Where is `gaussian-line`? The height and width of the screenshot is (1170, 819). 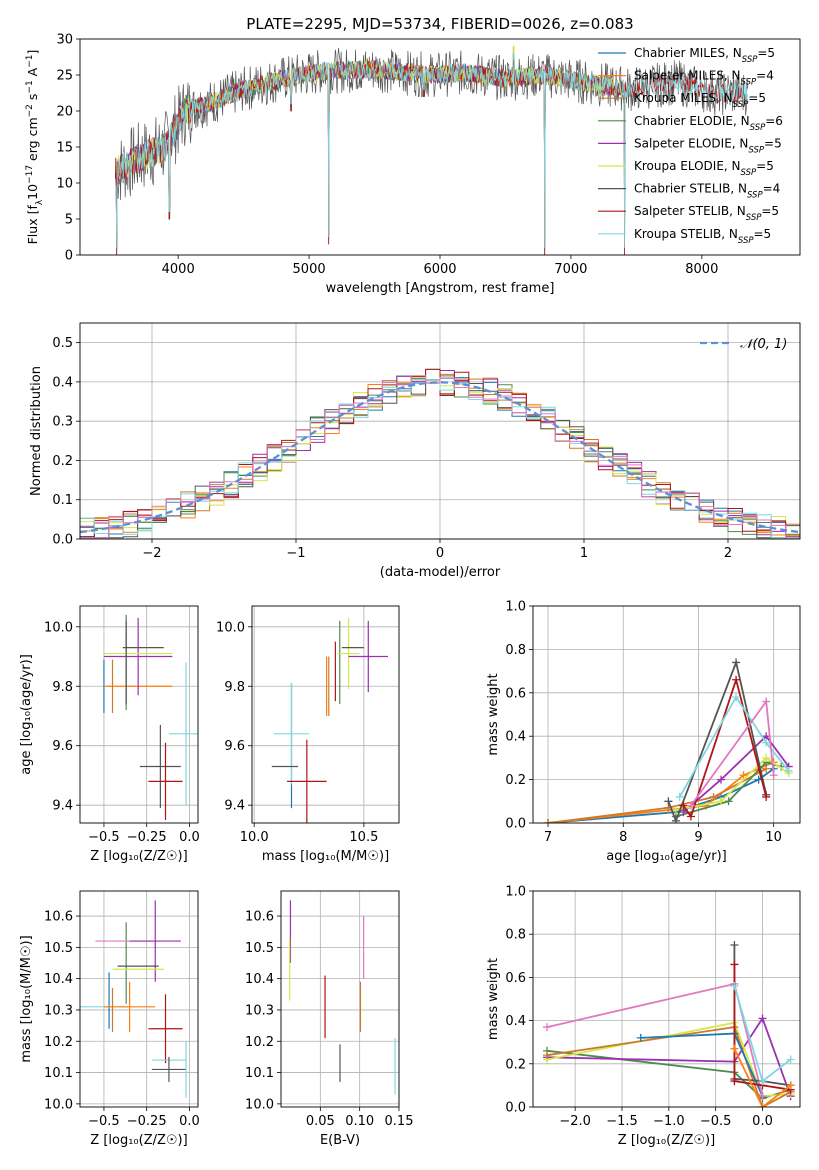 gaussian-line is located at coordinates (440, 457).